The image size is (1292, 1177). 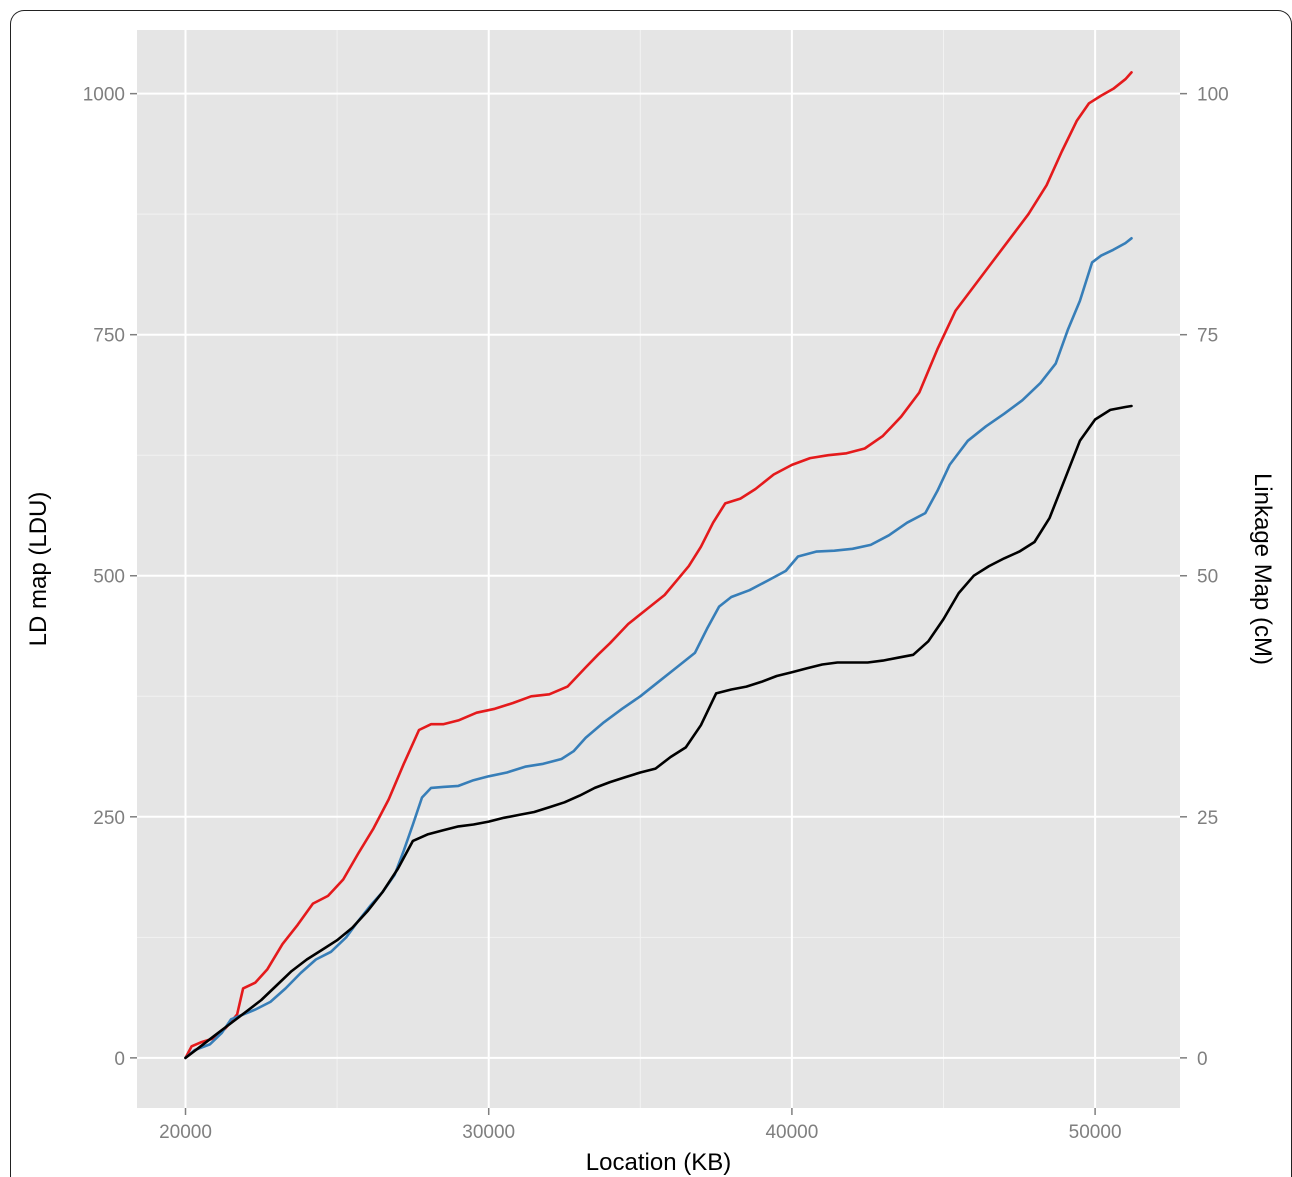 I want to click on y2-tick-label: 25, so click(x=1207, y=818).